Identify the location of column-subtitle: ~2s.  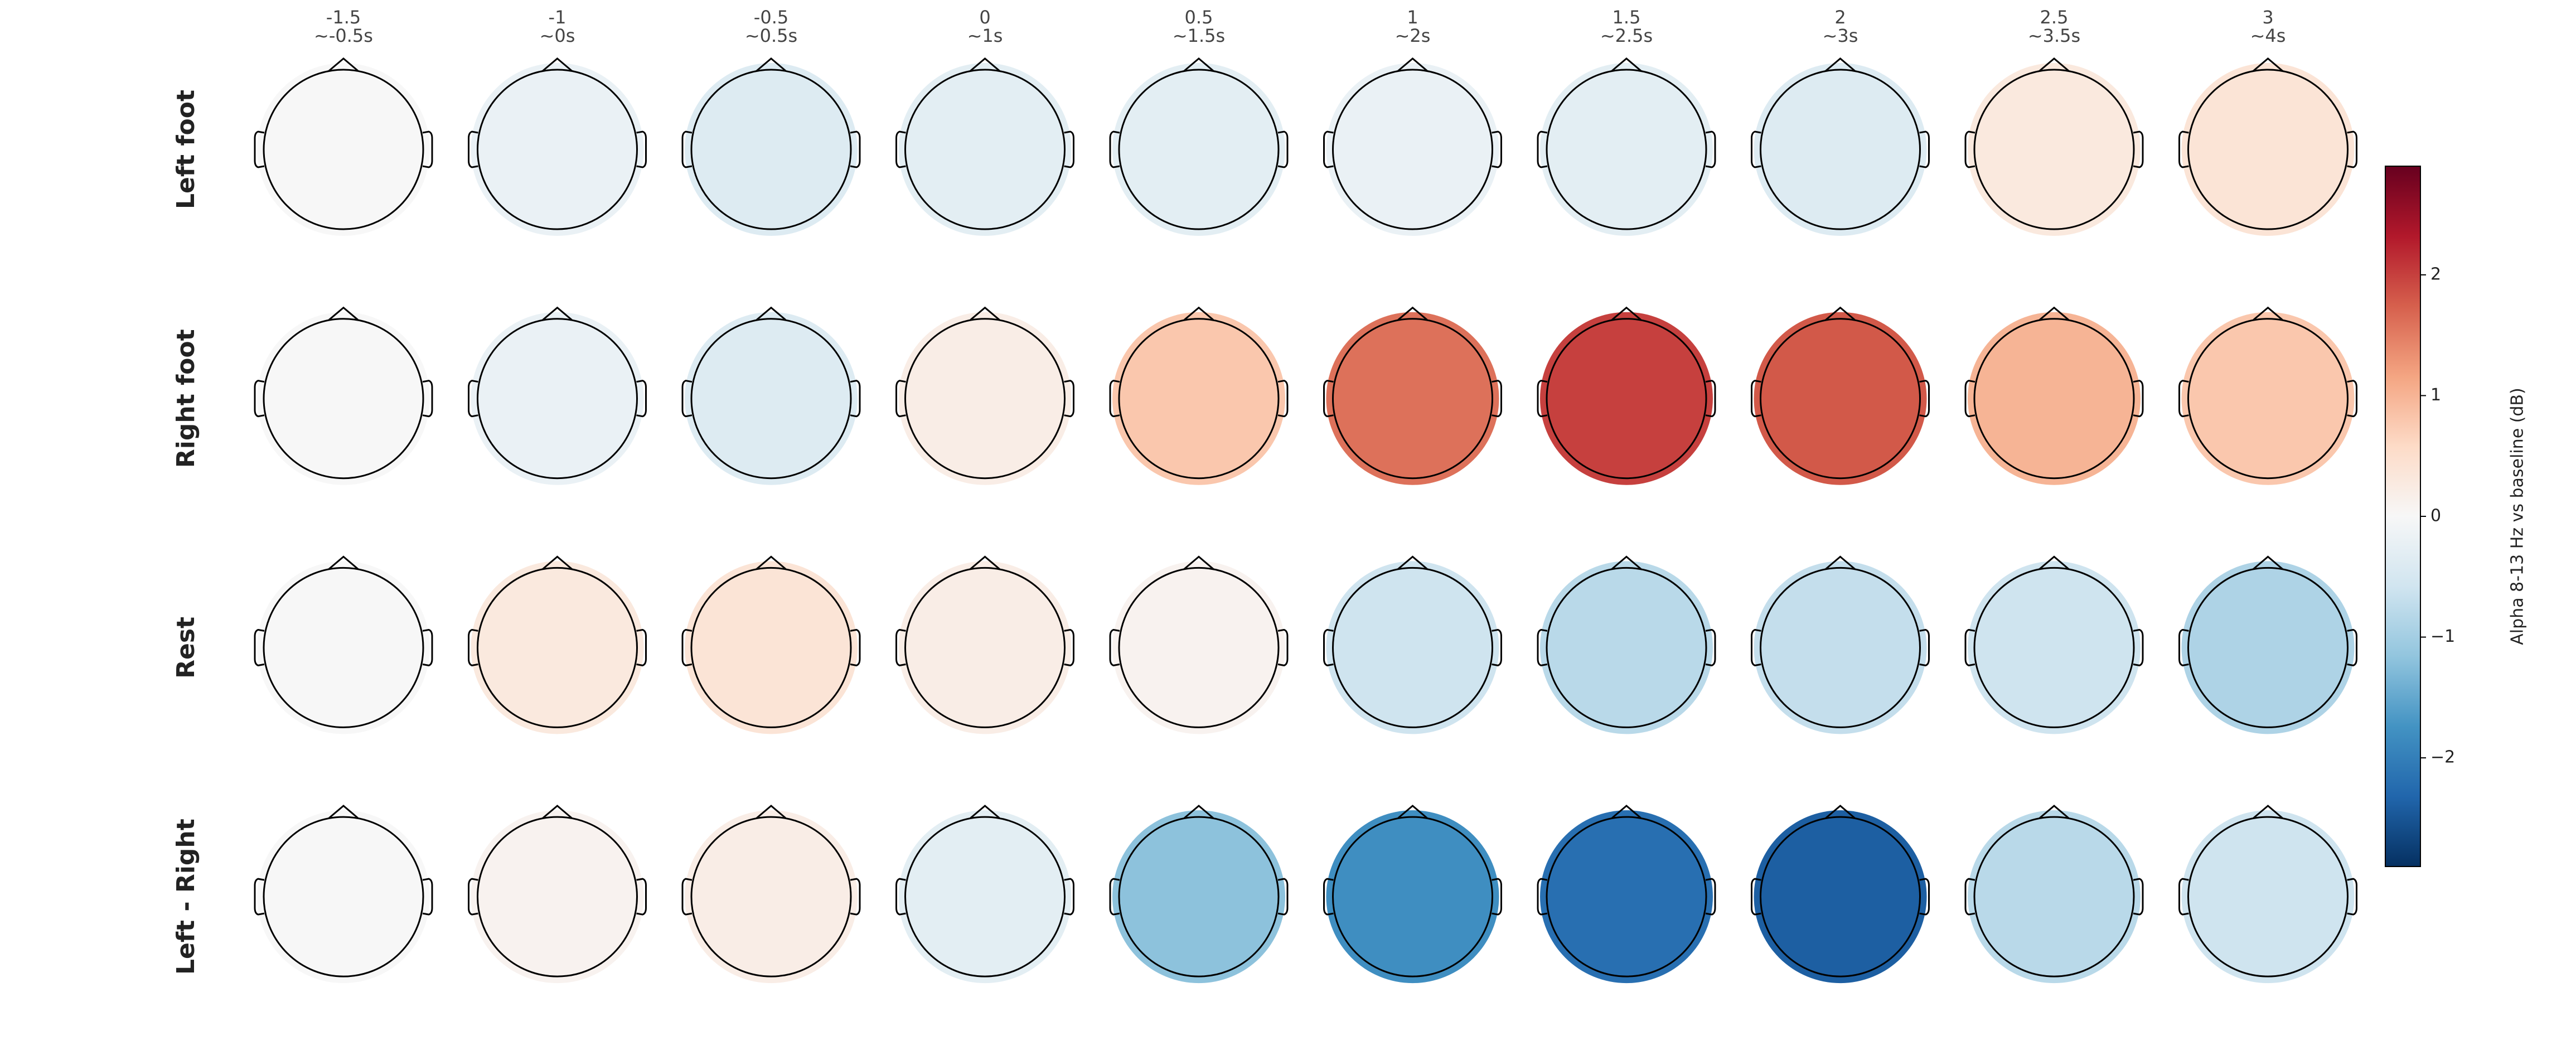
(1413, 35).